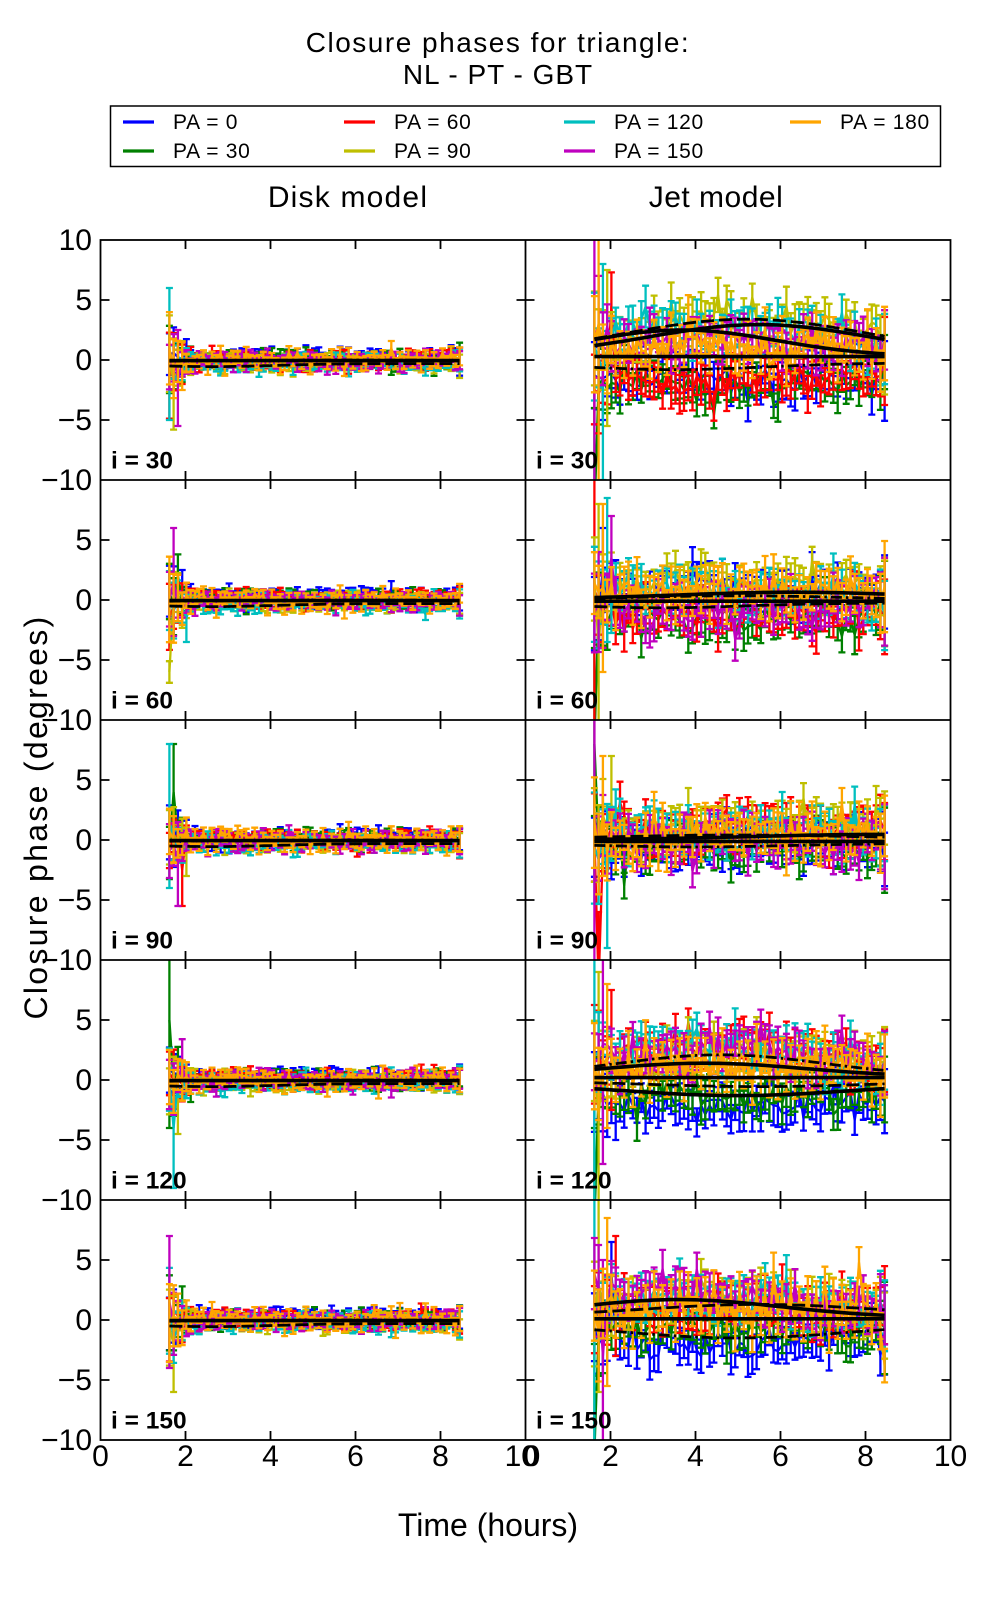  What do you see at coordinates (36, 816) in the screenshot?
I see `svg-text: Closure phase (degrees)` at bounding box center [36, 816].